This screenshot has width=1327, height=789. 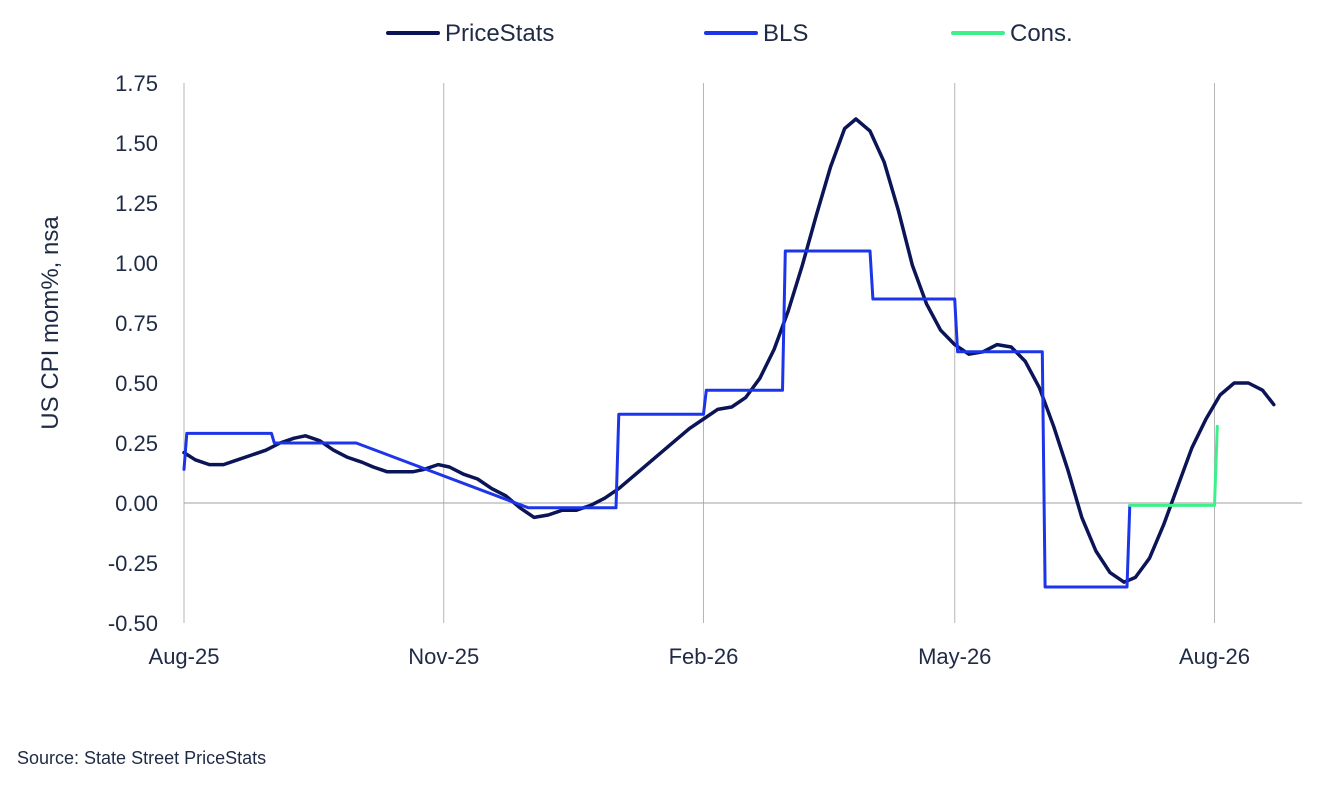 I want to click on y-tick-label: 0.00, so click(x=136, y=503).